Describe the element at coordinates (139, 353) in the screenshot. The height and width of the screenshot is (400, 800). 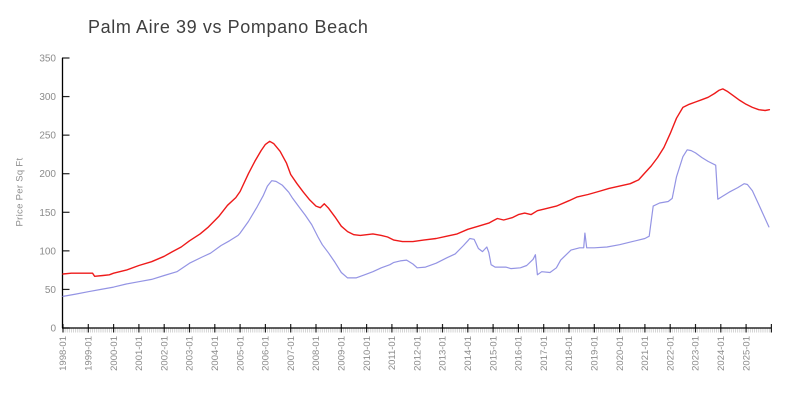
I see `x-tick-label: 2001-01` at that location.